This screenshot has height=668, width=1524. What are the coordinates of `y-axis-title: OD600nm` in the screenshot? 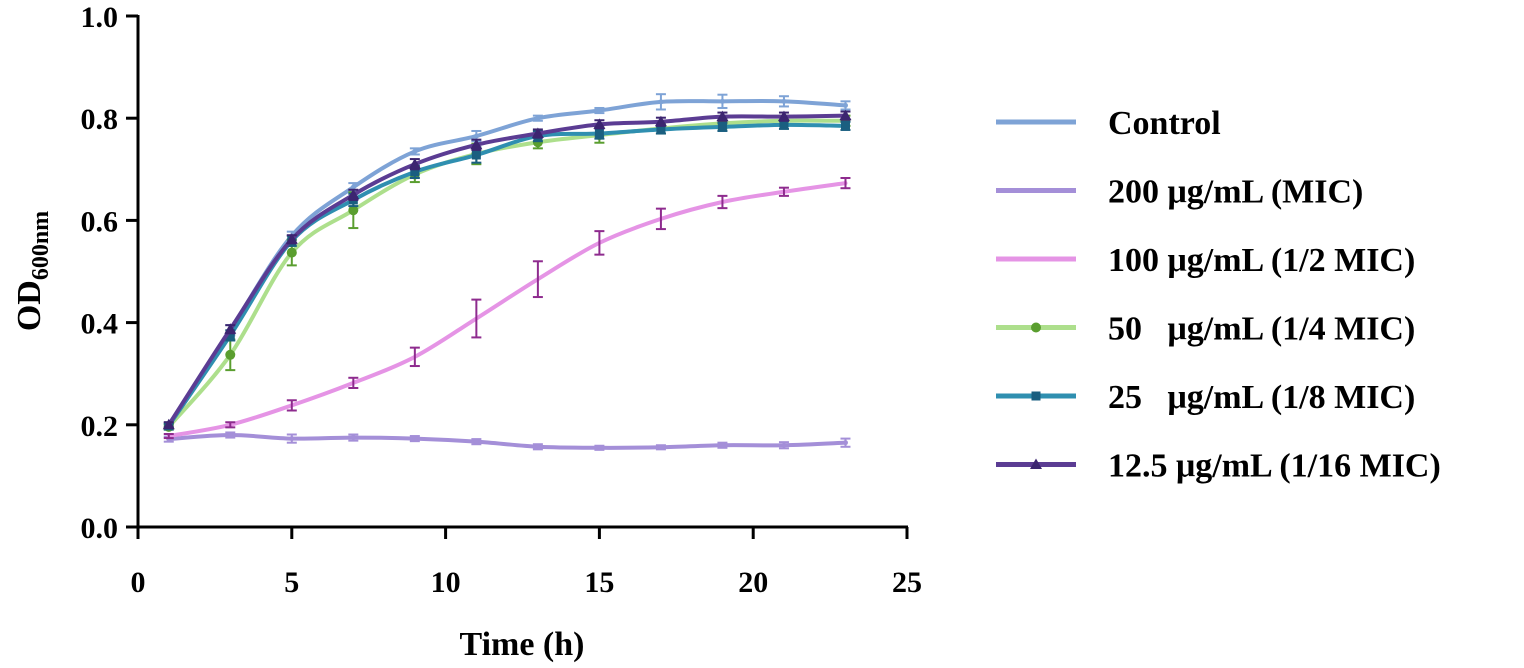 It's located at (32, 271).